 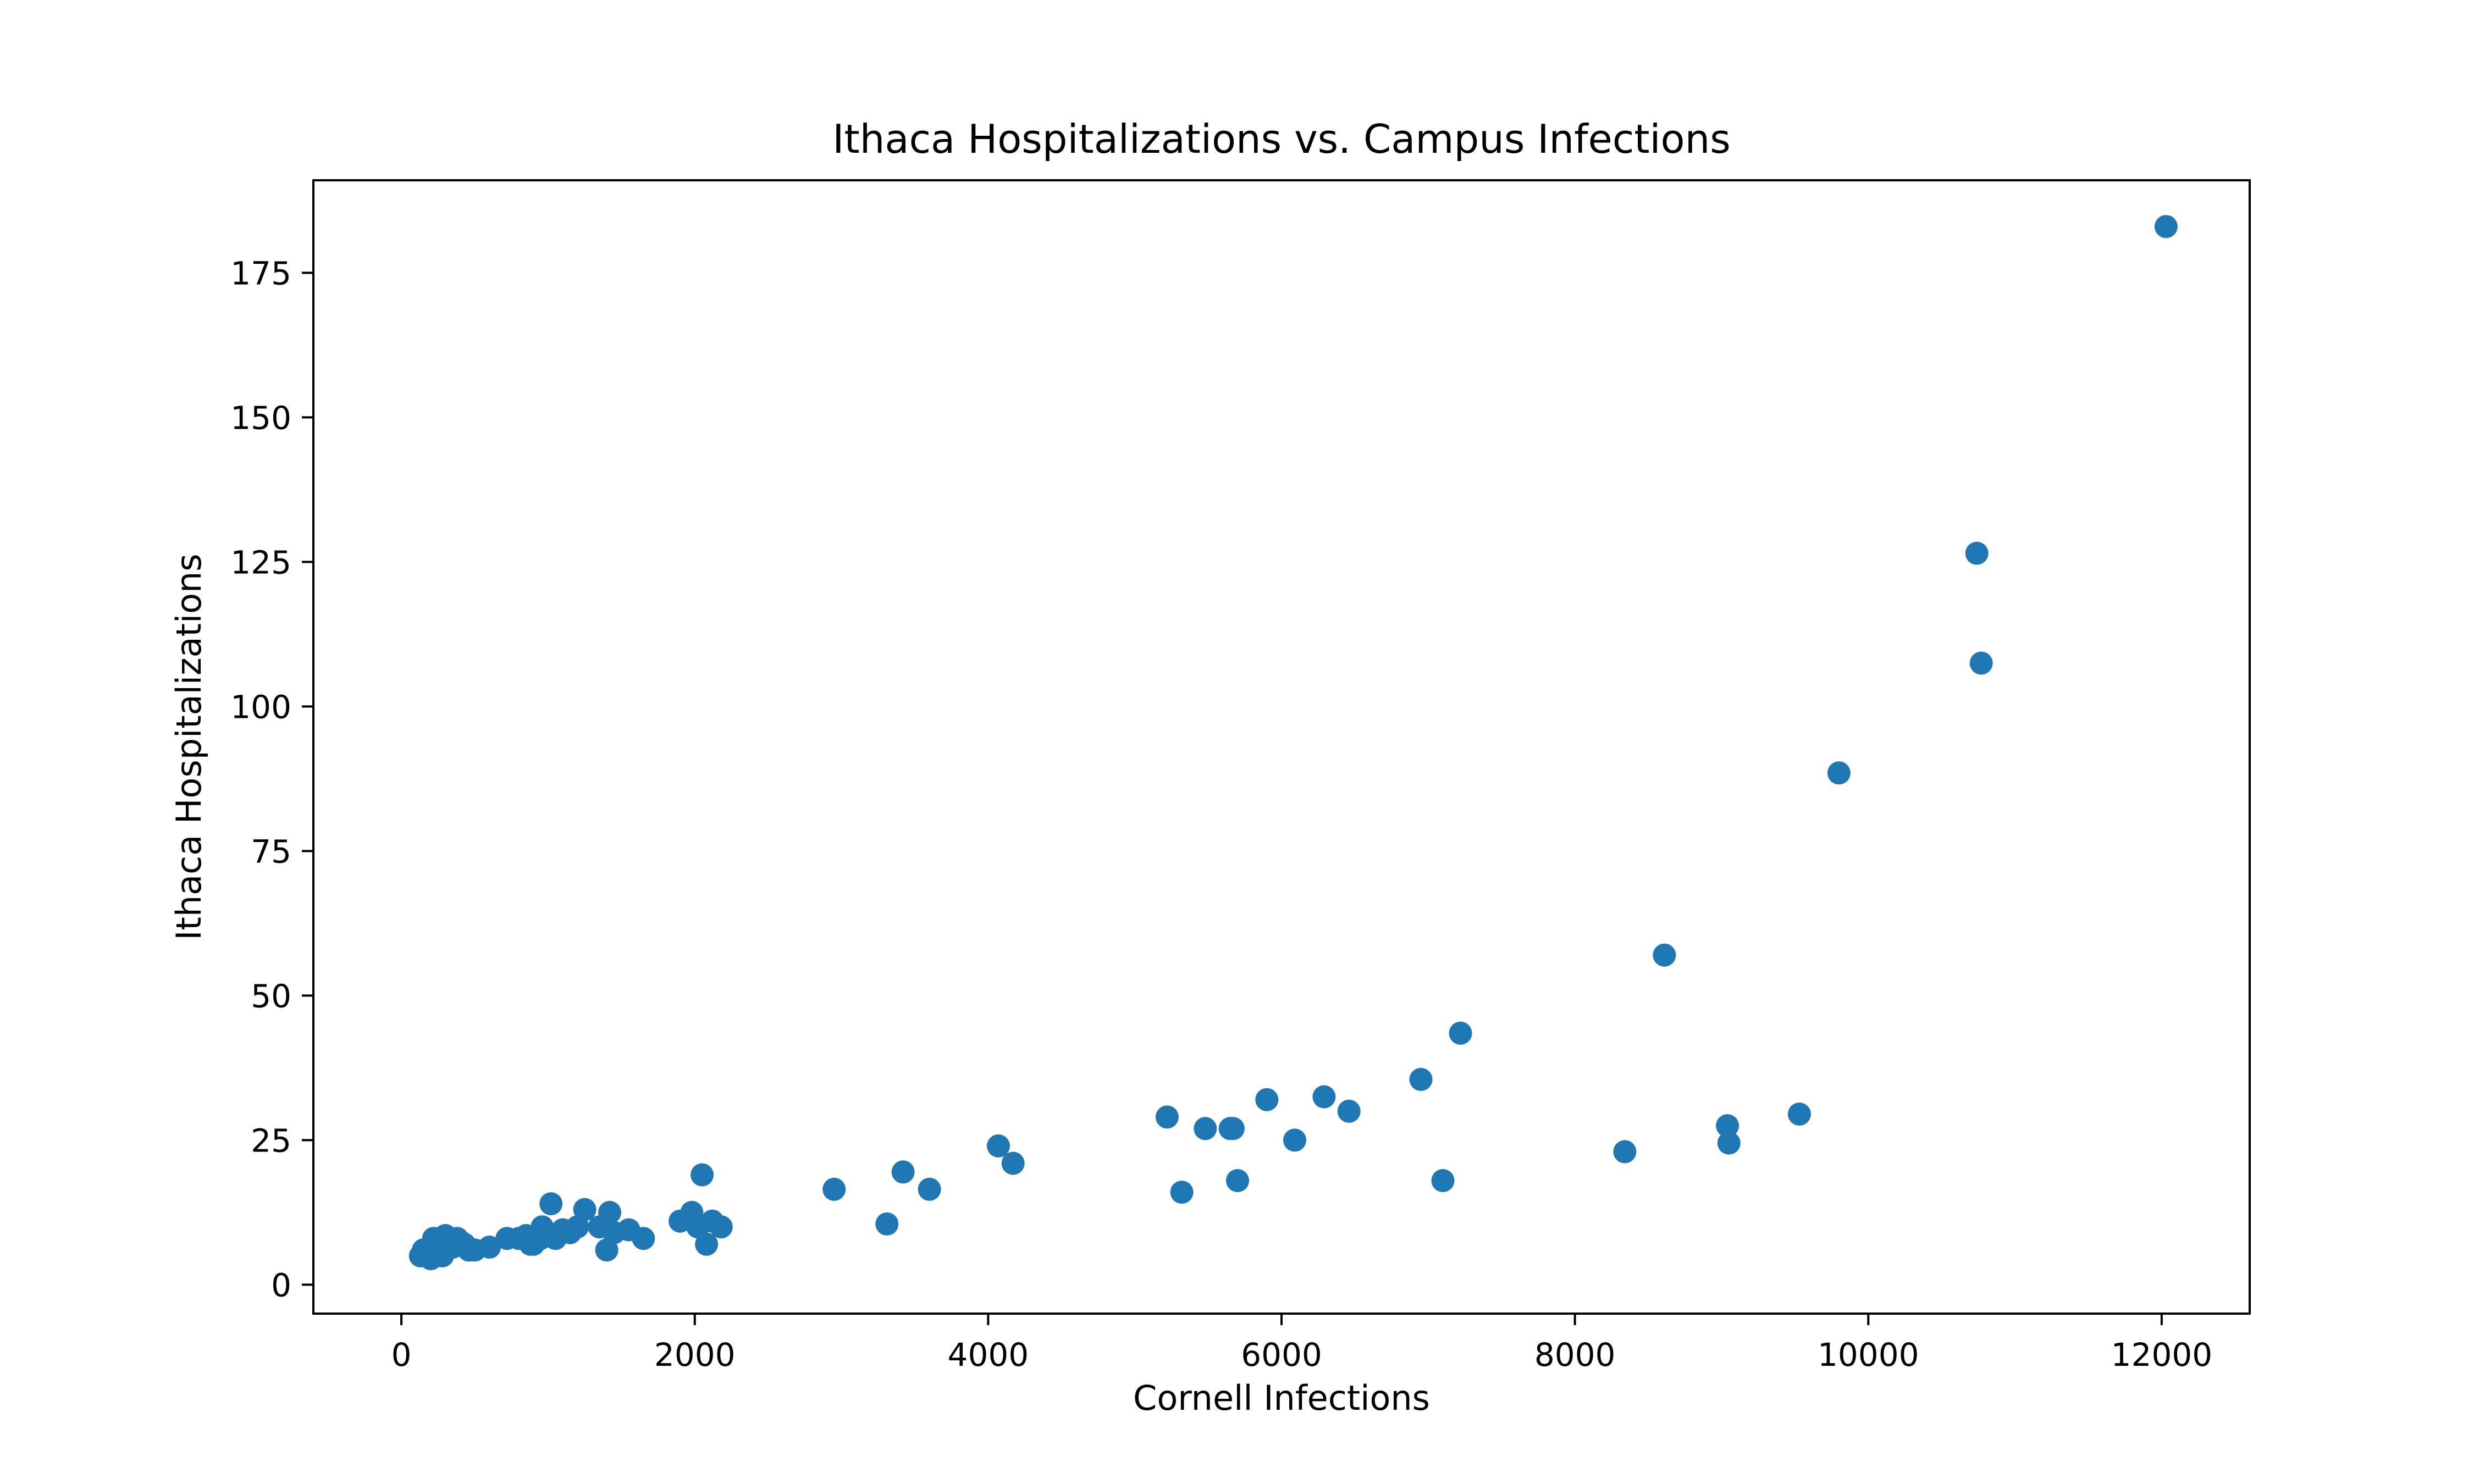 What do you see at coordinates (401, 1355) in the screenshot?
I see `x-tick-label: 0` at bounding box center [401, 1355].